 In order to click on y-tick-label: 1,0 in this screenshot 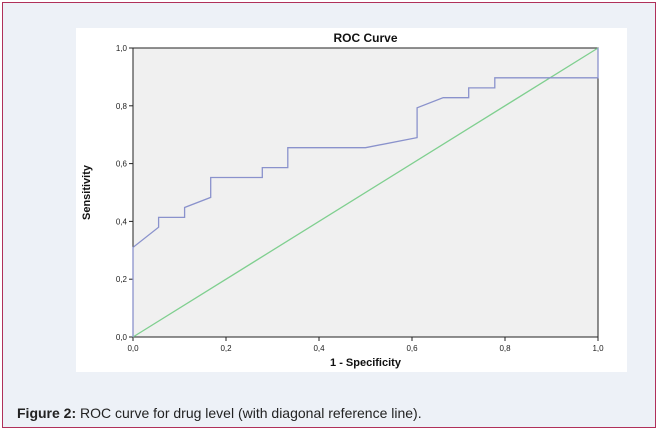, I will do `click(122, 48)`.